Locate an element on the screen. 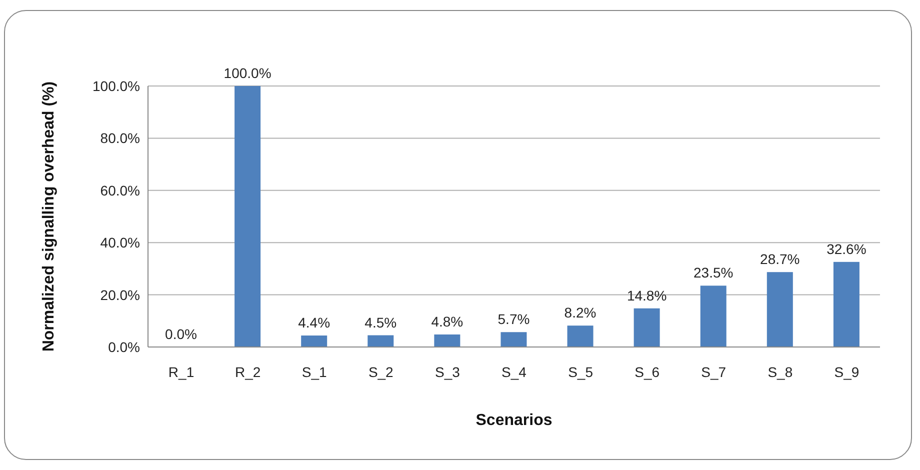 The height and width of the screenshot is (470, 920). x-tick-label: S_5 is located at coordinates (581, 372).